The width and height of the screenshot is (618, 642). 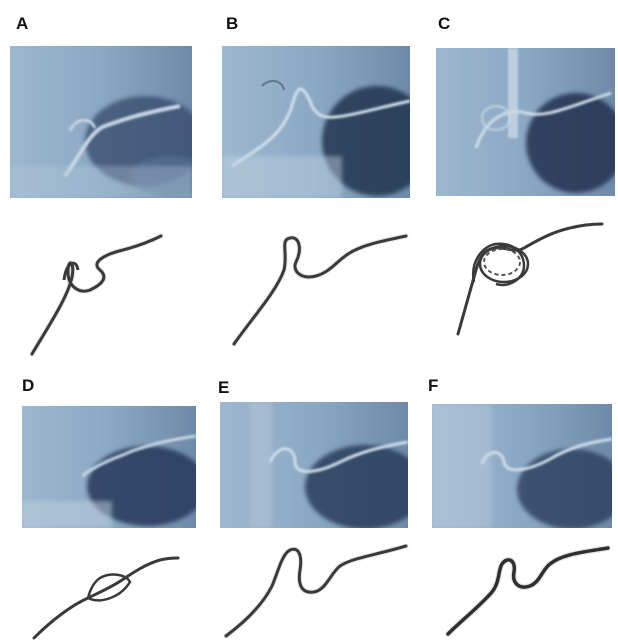 I want to click on xray-image-b, so click(x=316, y=122).